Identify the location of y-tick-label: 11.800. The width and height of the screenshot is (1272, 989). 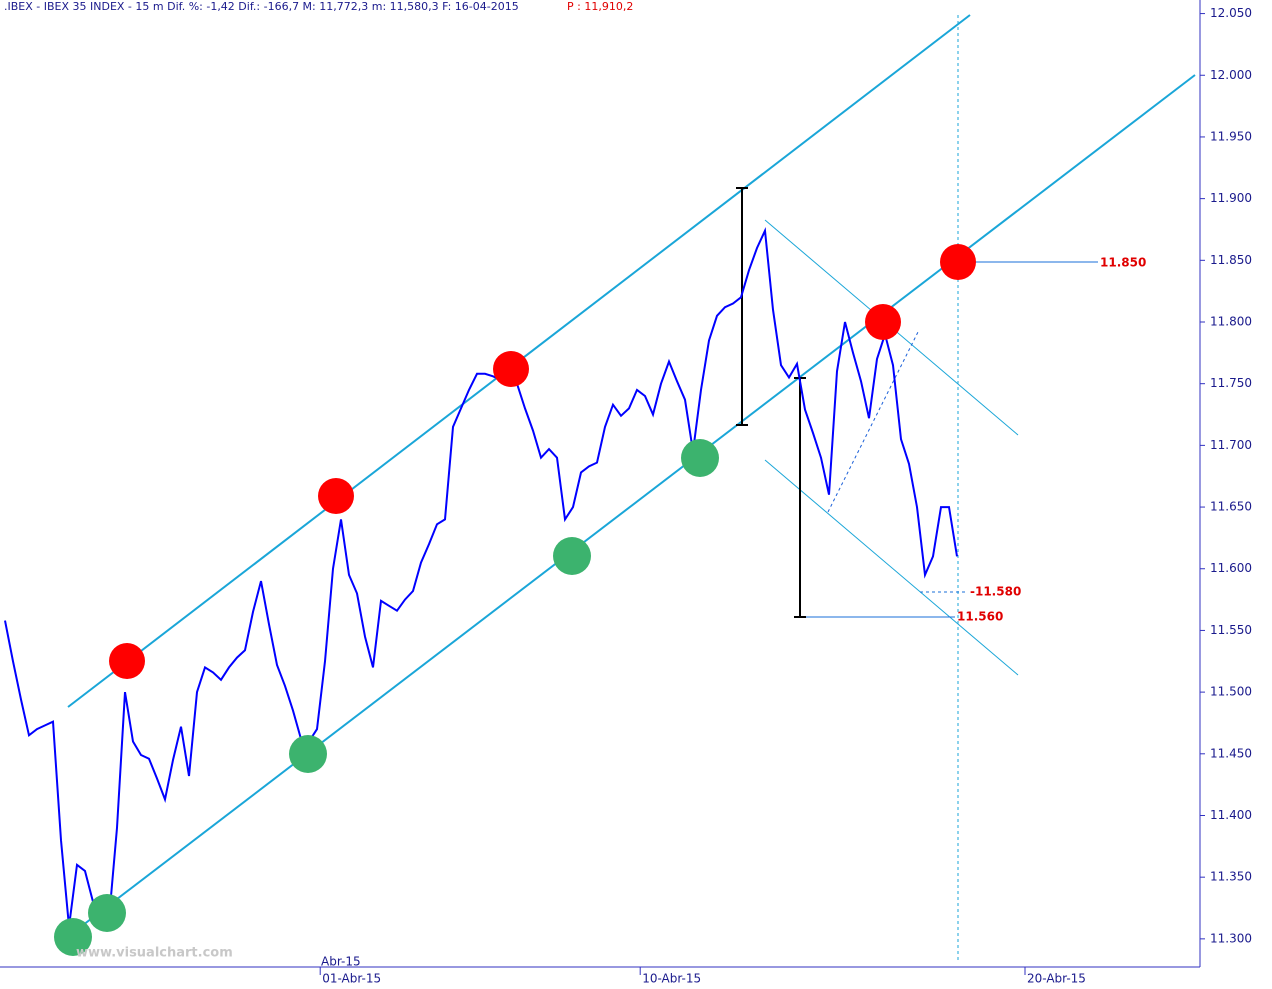
(1231, 322).